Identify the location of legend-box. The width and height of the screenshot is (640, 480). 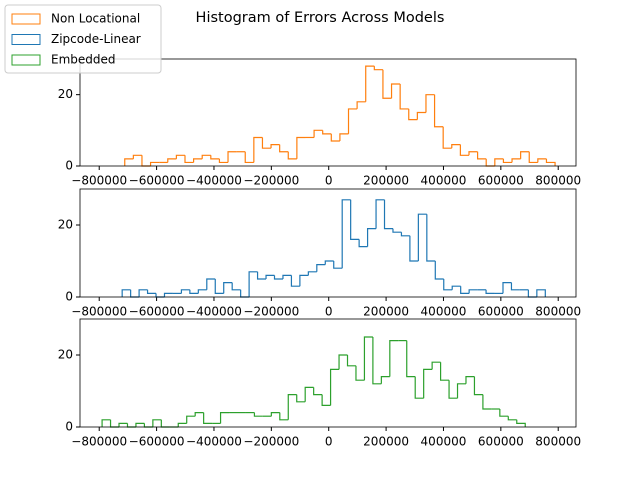
(83, 39).